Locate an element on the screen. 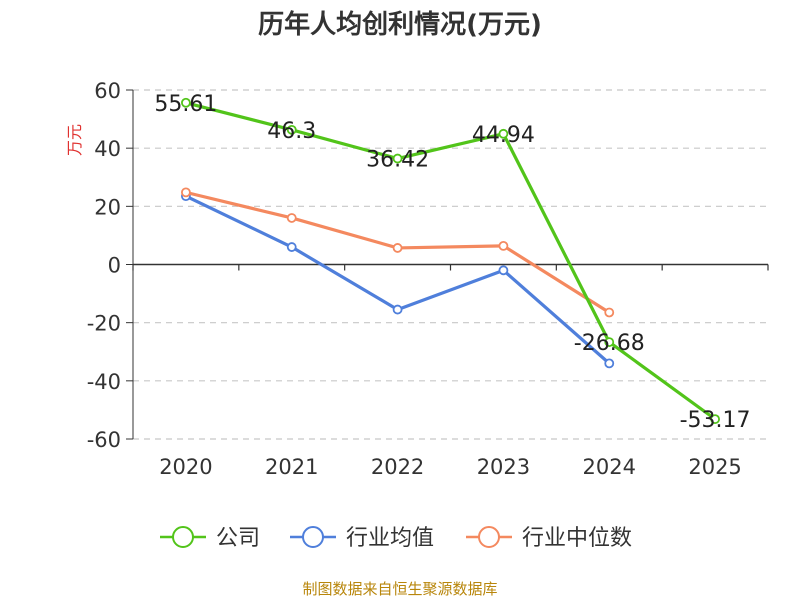 The image size is (800, 600). data-label: 46.3 is located at coordinates (291, 131).